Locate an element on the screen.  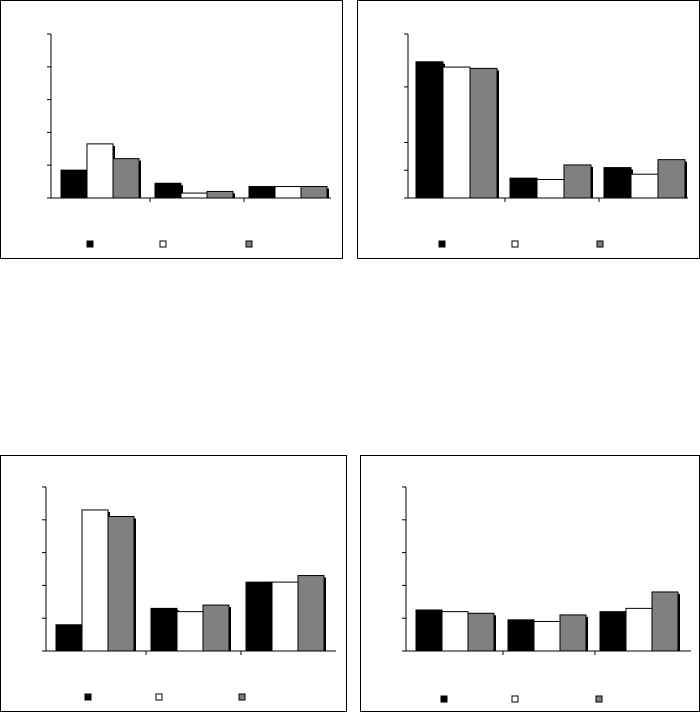
bar-chart-top-left is located at coordinates (189, 140).